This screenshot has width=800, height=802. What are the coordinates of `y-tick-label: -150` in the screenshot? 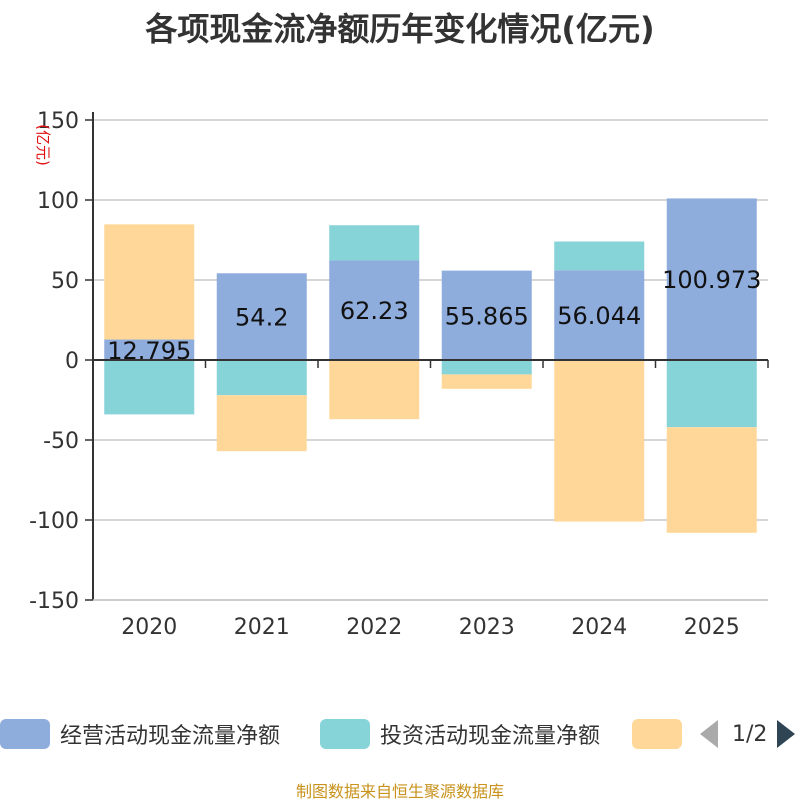 It's located at (54, 601).